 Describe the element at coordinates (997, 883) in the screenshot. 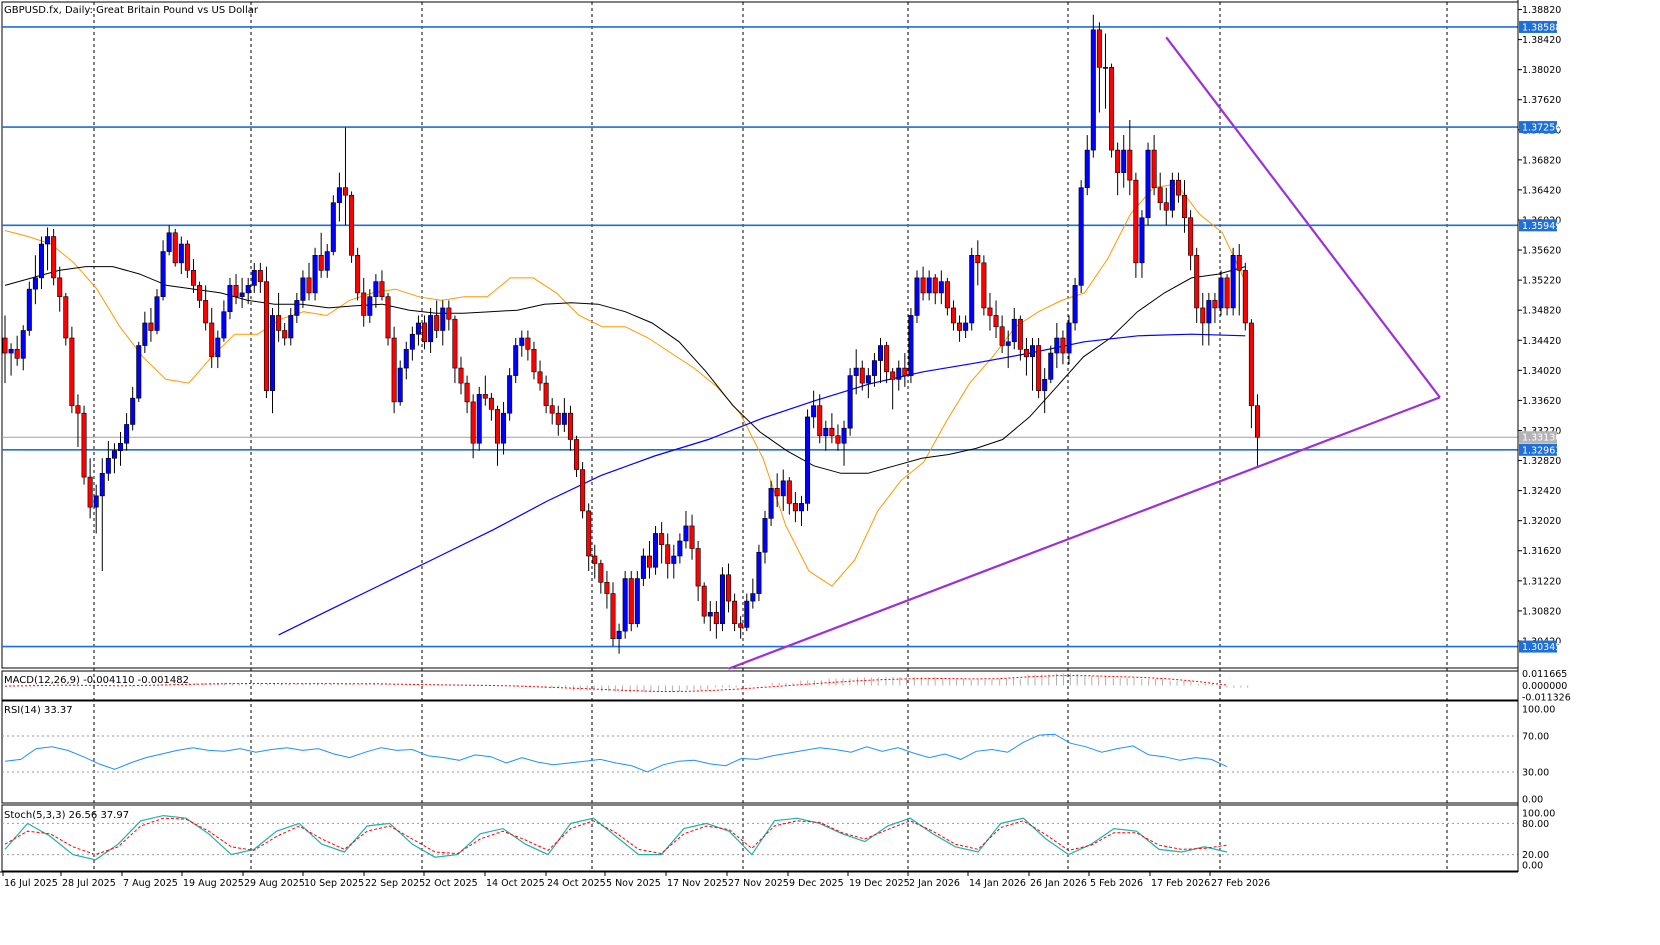

I see `time-tick-label: 14 Jan 2026` at that location.